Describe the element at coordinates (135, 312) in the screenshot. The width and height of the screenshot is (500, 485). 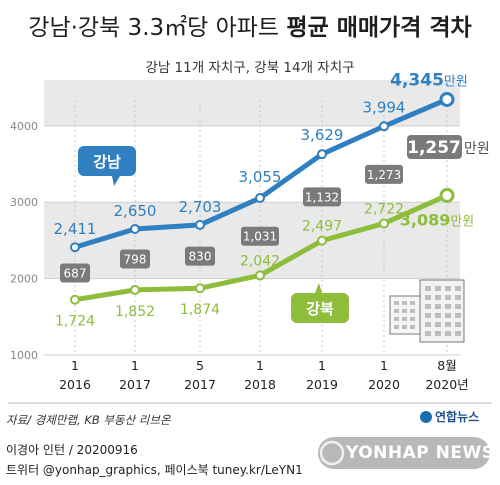
I see `gangbuk-value-label: 1,852` at that location.